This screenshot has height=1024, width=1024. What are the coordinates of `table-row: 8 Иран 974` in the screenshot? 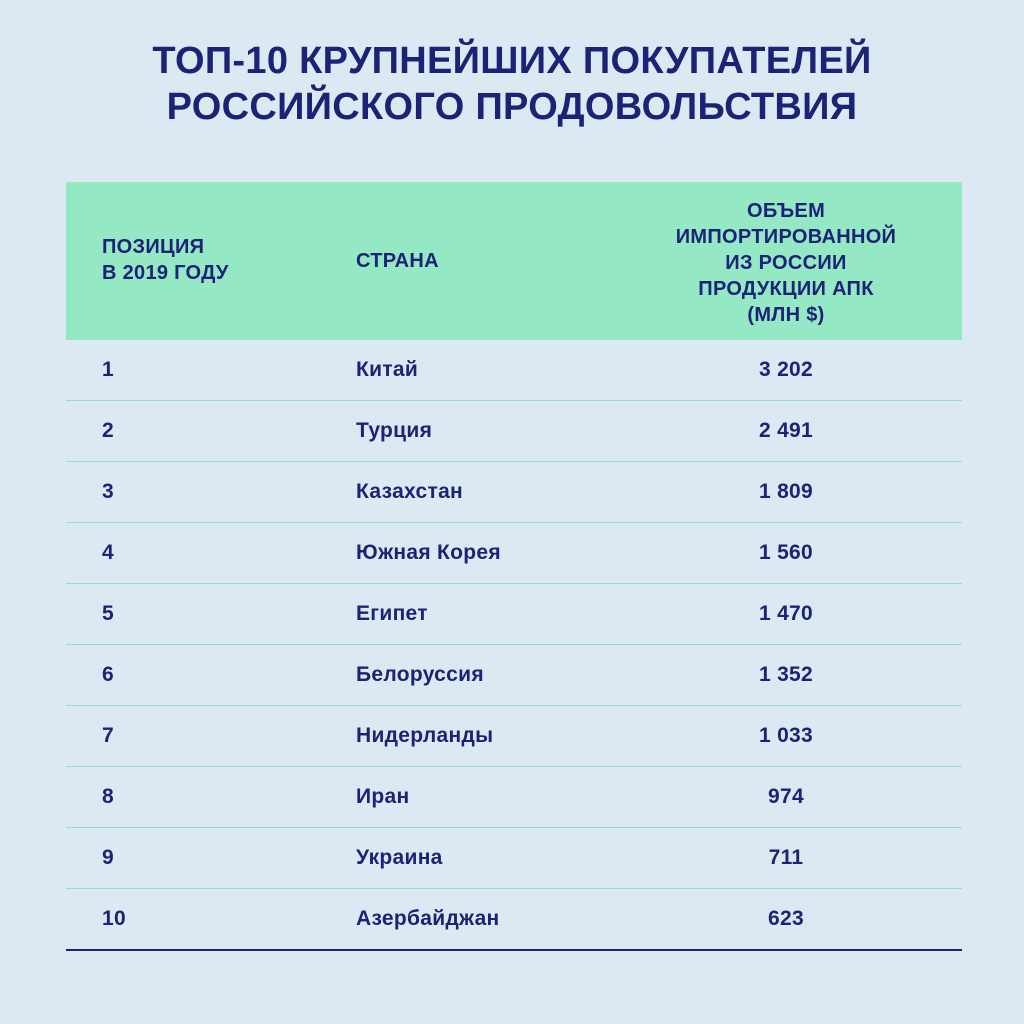 It's located at (514, 797).